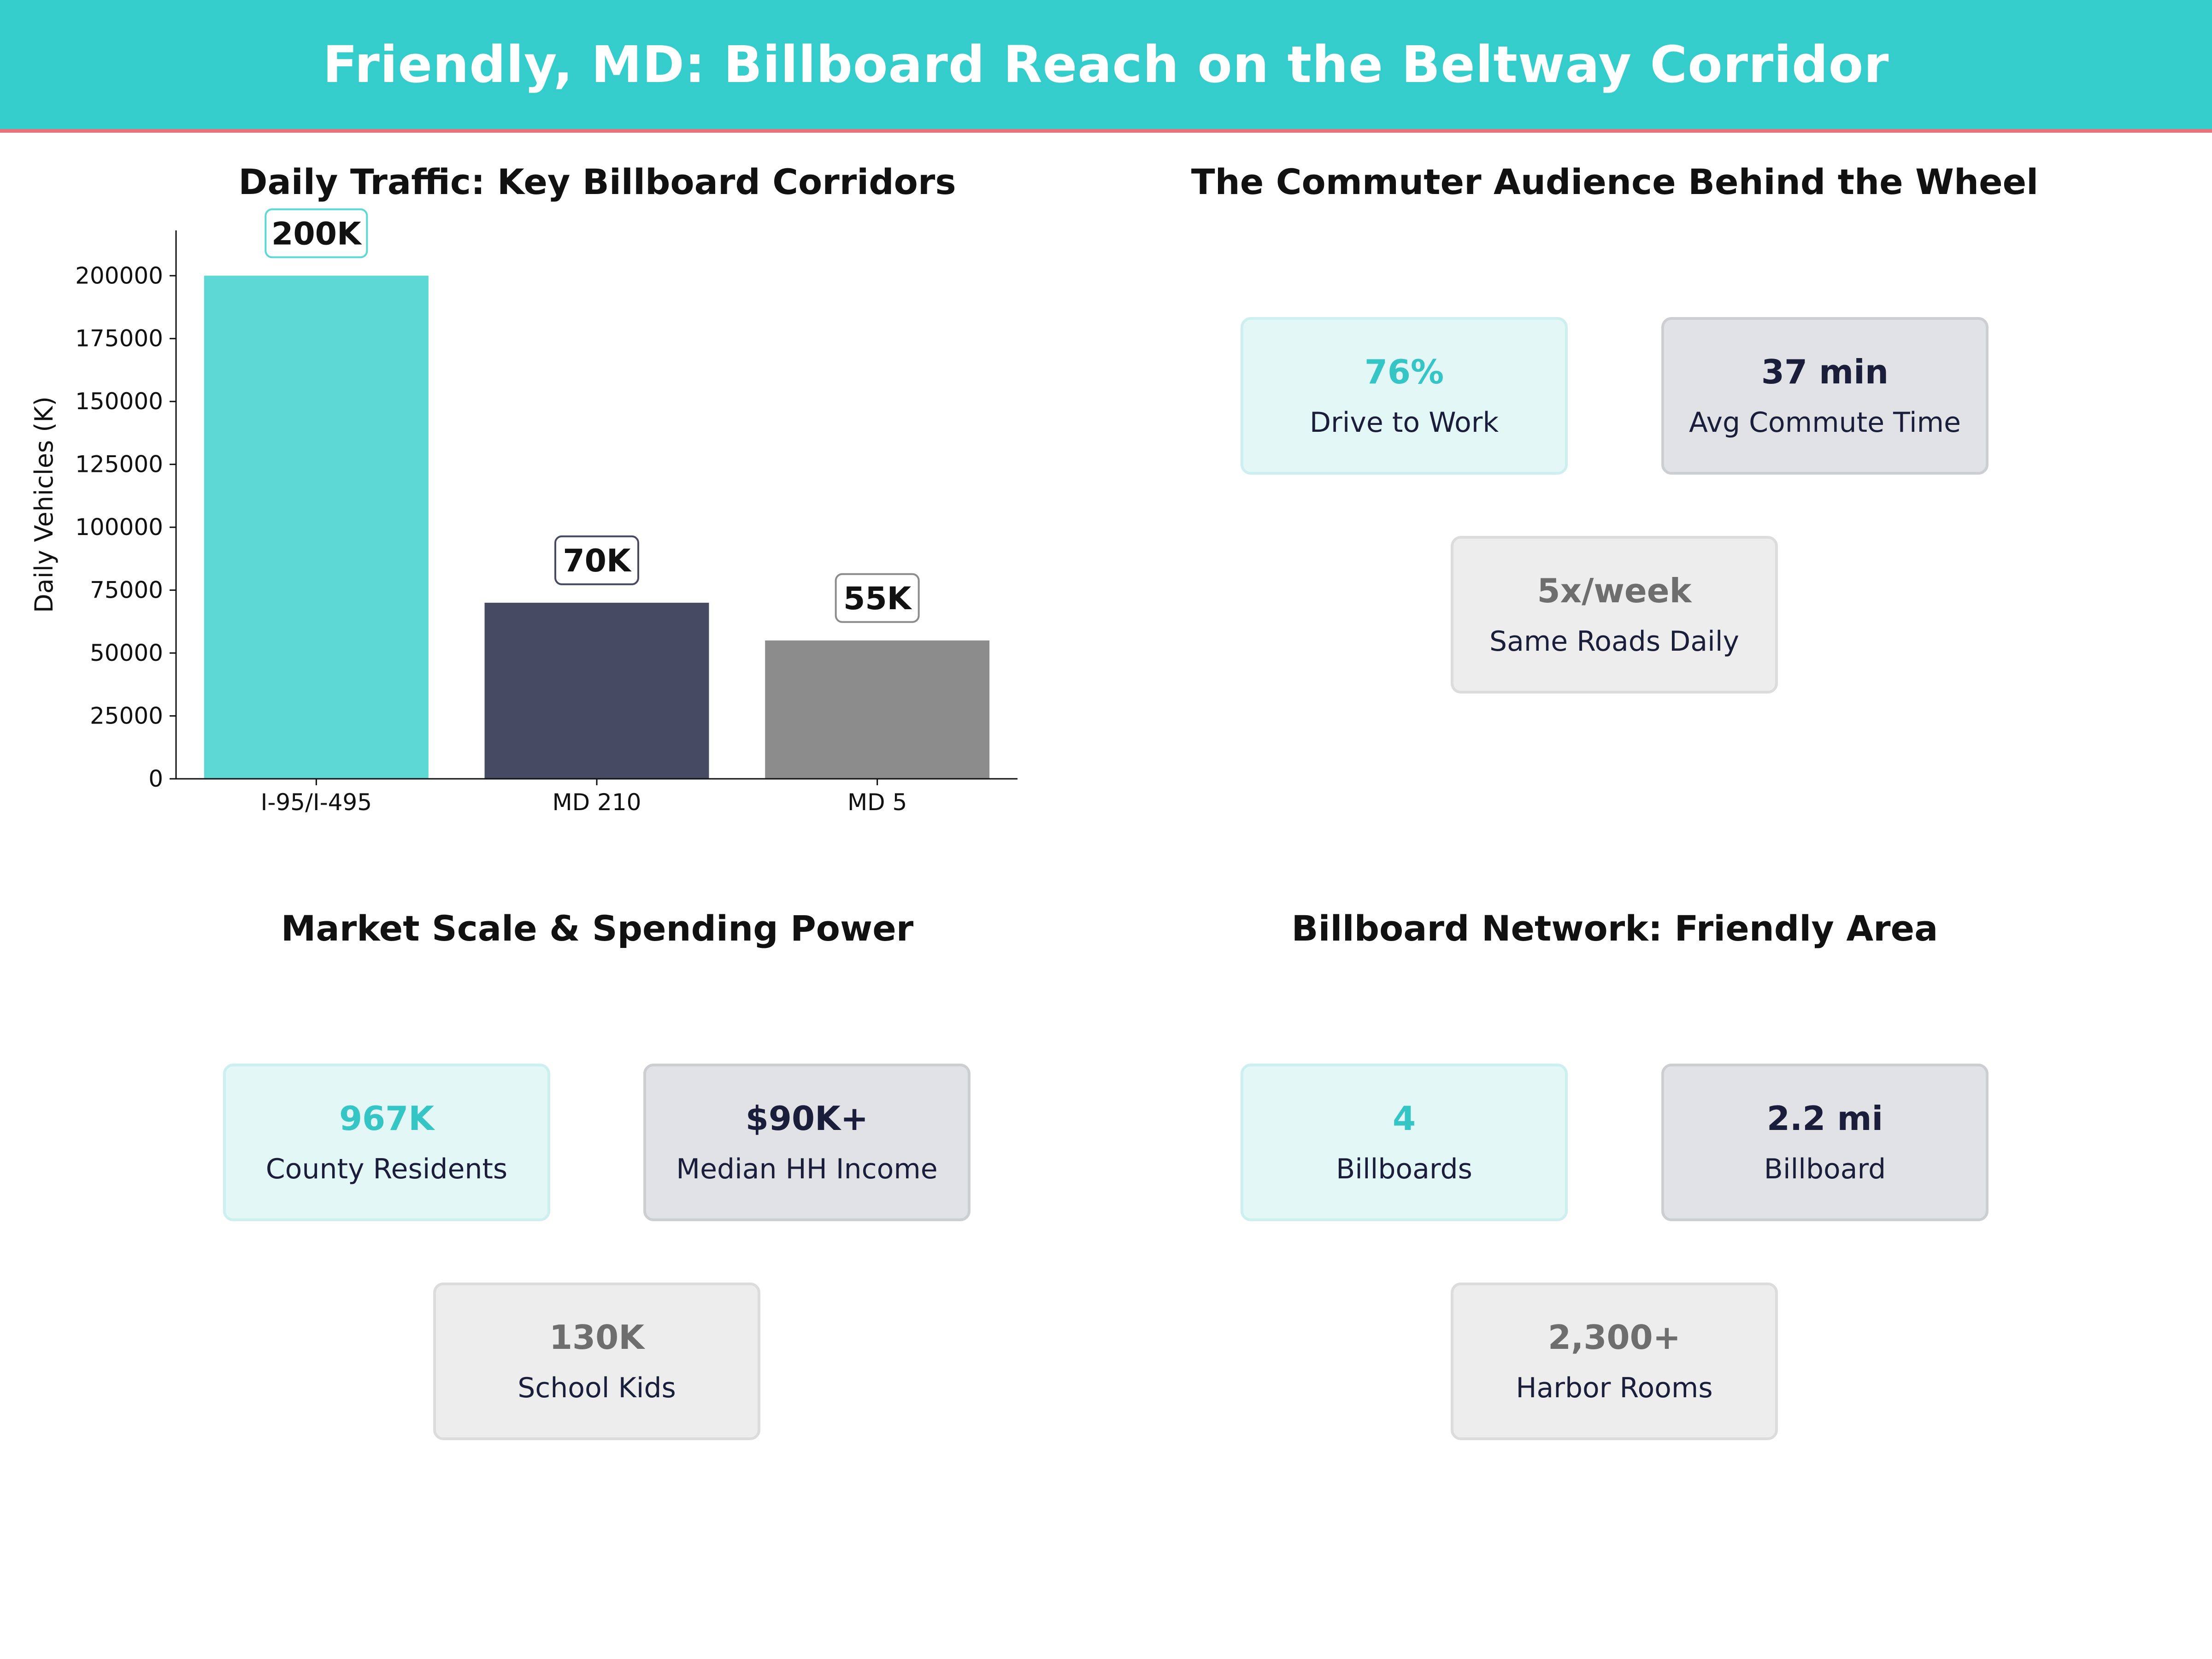  Describe the element at coordinates (1825, 1169) in the screenshot. I see `stat-label: Billboard` at that location.